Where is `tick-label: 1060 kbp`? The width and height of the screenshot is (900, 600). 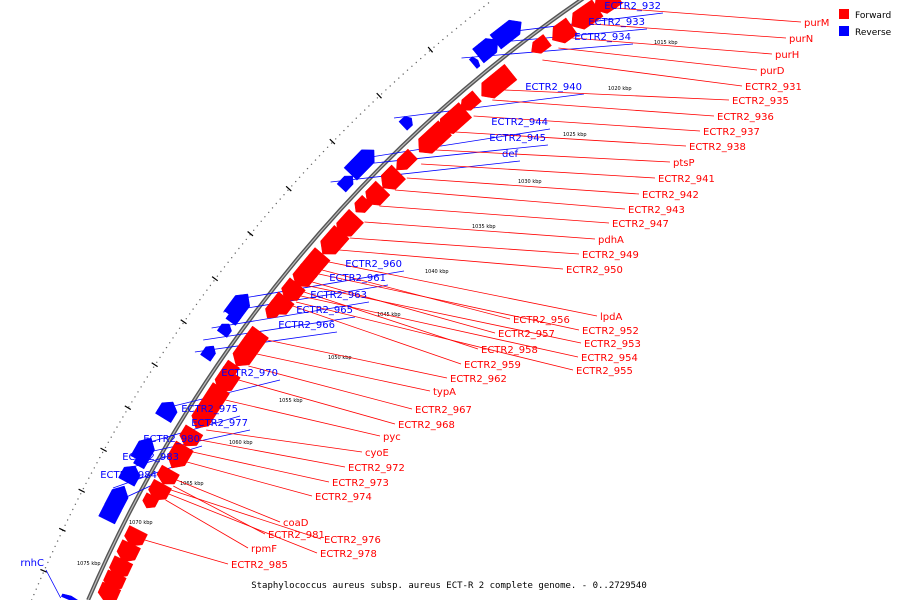
tick-label: 1060 kbp is located at coordinates (241, 443).